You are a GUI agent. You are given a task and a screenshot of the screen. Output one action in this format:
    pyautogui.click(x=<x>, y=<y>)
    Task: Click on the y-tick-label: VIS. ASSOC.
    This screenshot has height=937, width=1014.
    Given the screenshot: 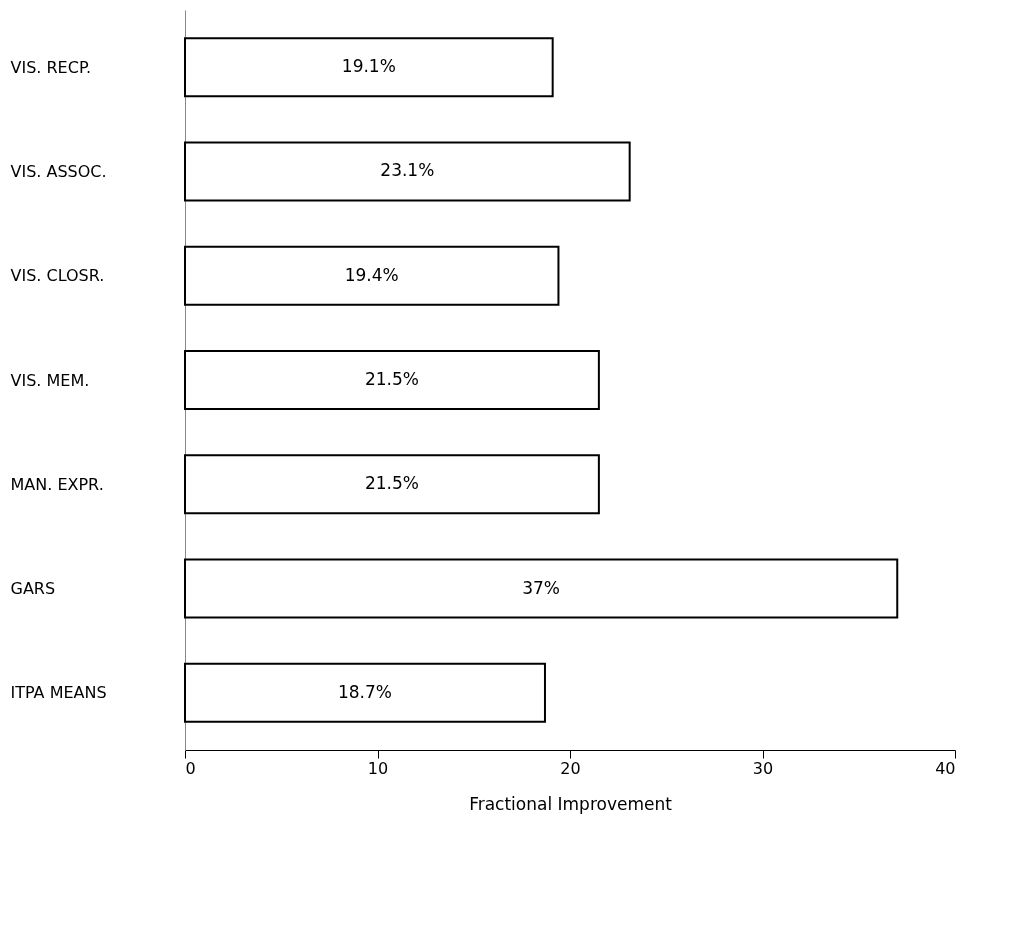 What is the action you would take?
    pyautogui.click(x=58, y=171)
    